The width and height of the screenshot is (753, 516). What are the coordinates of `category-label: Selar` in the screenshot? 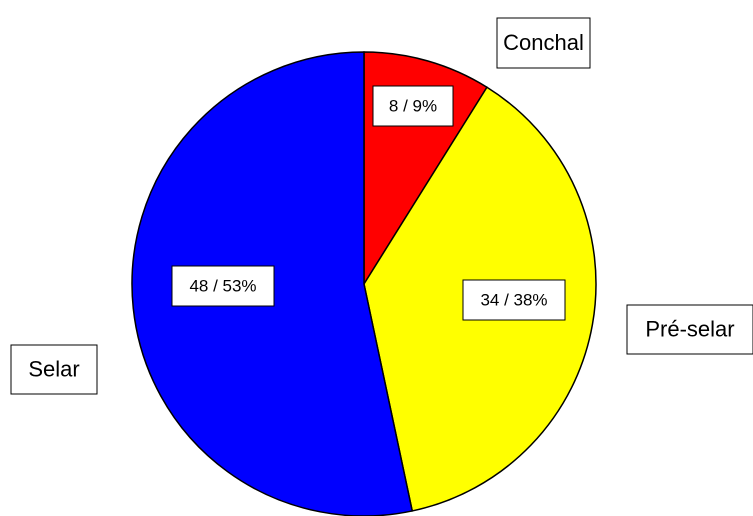 It's located at (53, 368).